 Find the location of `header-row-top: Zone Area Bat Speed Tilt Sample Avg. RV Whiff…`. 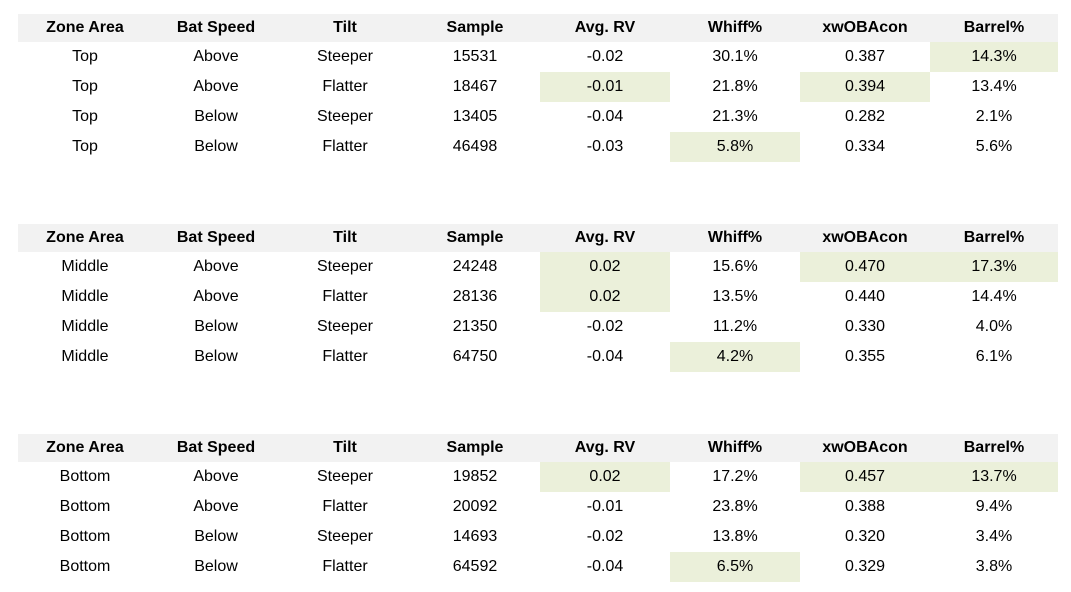

header-row-top: Zone Area Bat Speed Tilt Sample Avg. RV Whiff… is located at coordinates (538, 28).